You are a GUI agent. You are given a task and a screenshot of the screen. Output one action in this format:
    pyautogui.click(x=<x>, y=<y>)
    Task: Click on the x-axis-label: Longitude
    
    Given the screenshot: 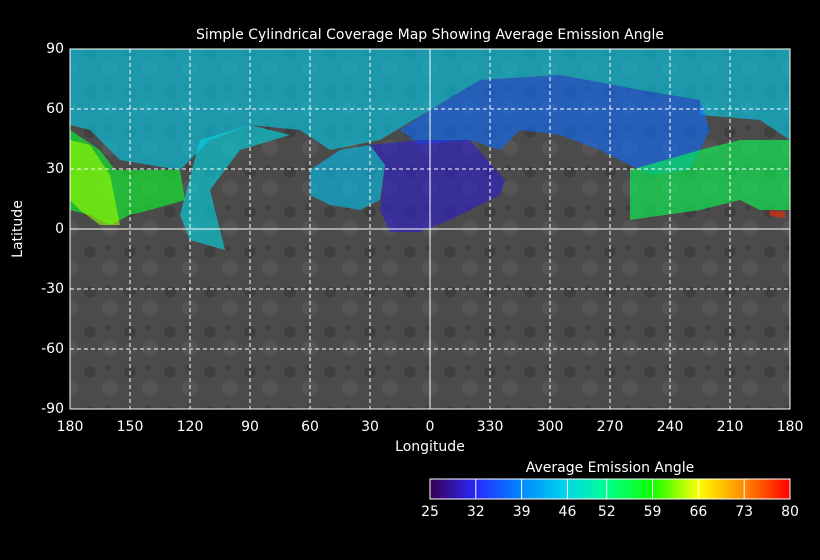 What is the action you would take?
    pyautogui.click(x=430, y=447)
    